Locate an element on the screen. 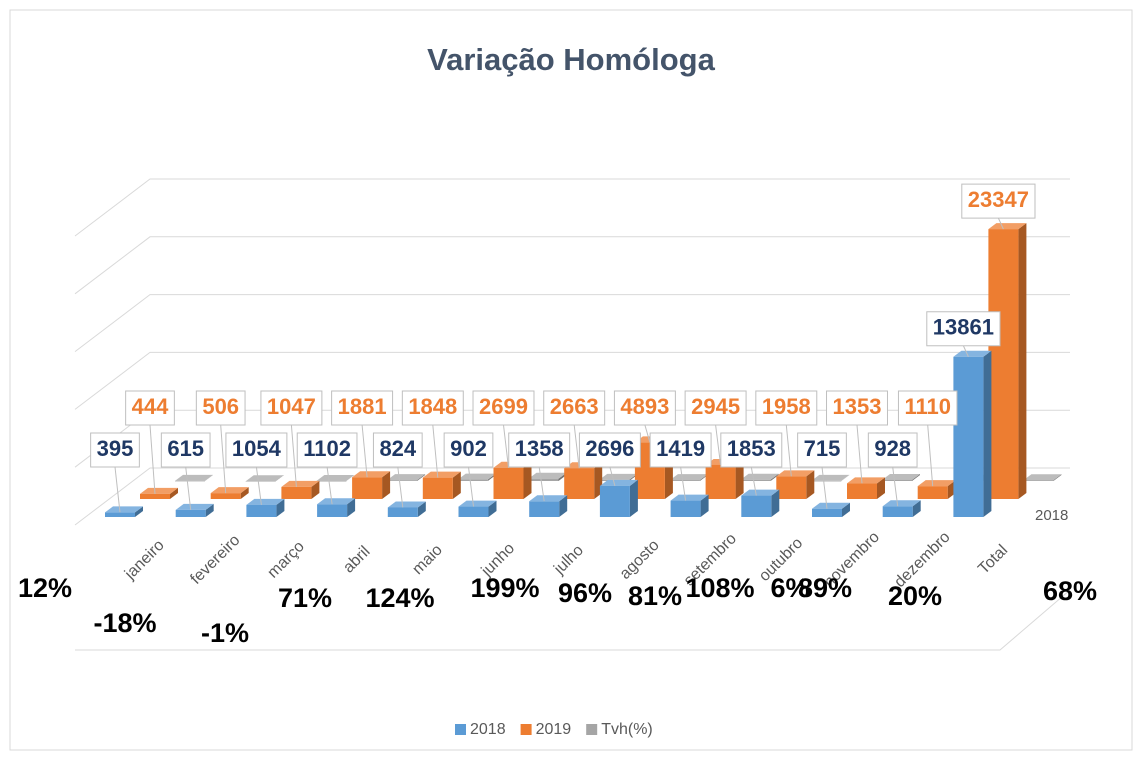  data-label: 199% is located at coordinates (504, 588).